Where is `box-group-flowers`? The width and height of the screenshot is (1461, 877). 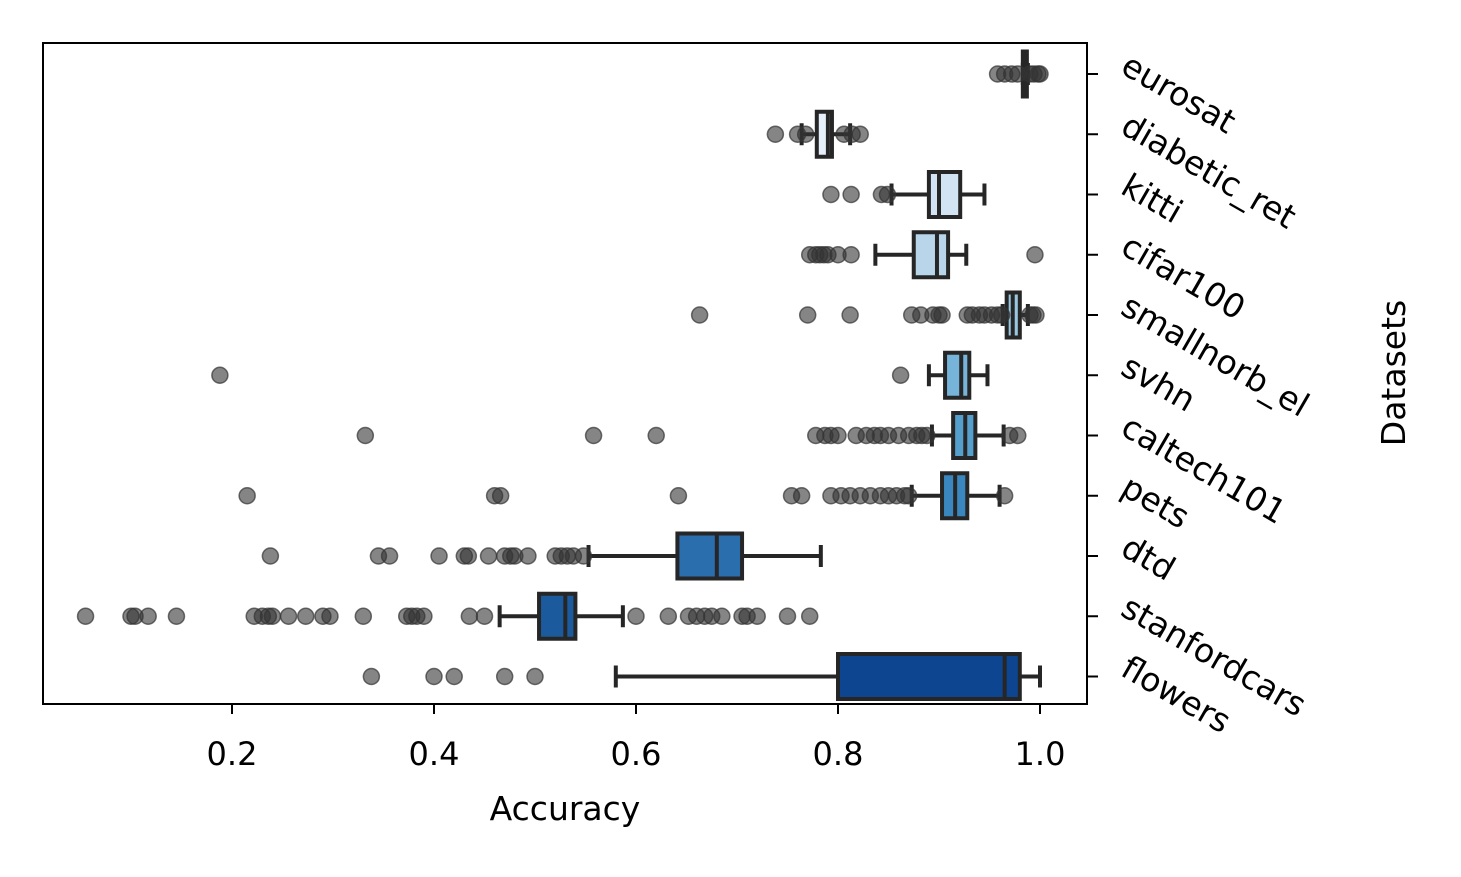
box-group-flowers is located at coordinates (702, 676).